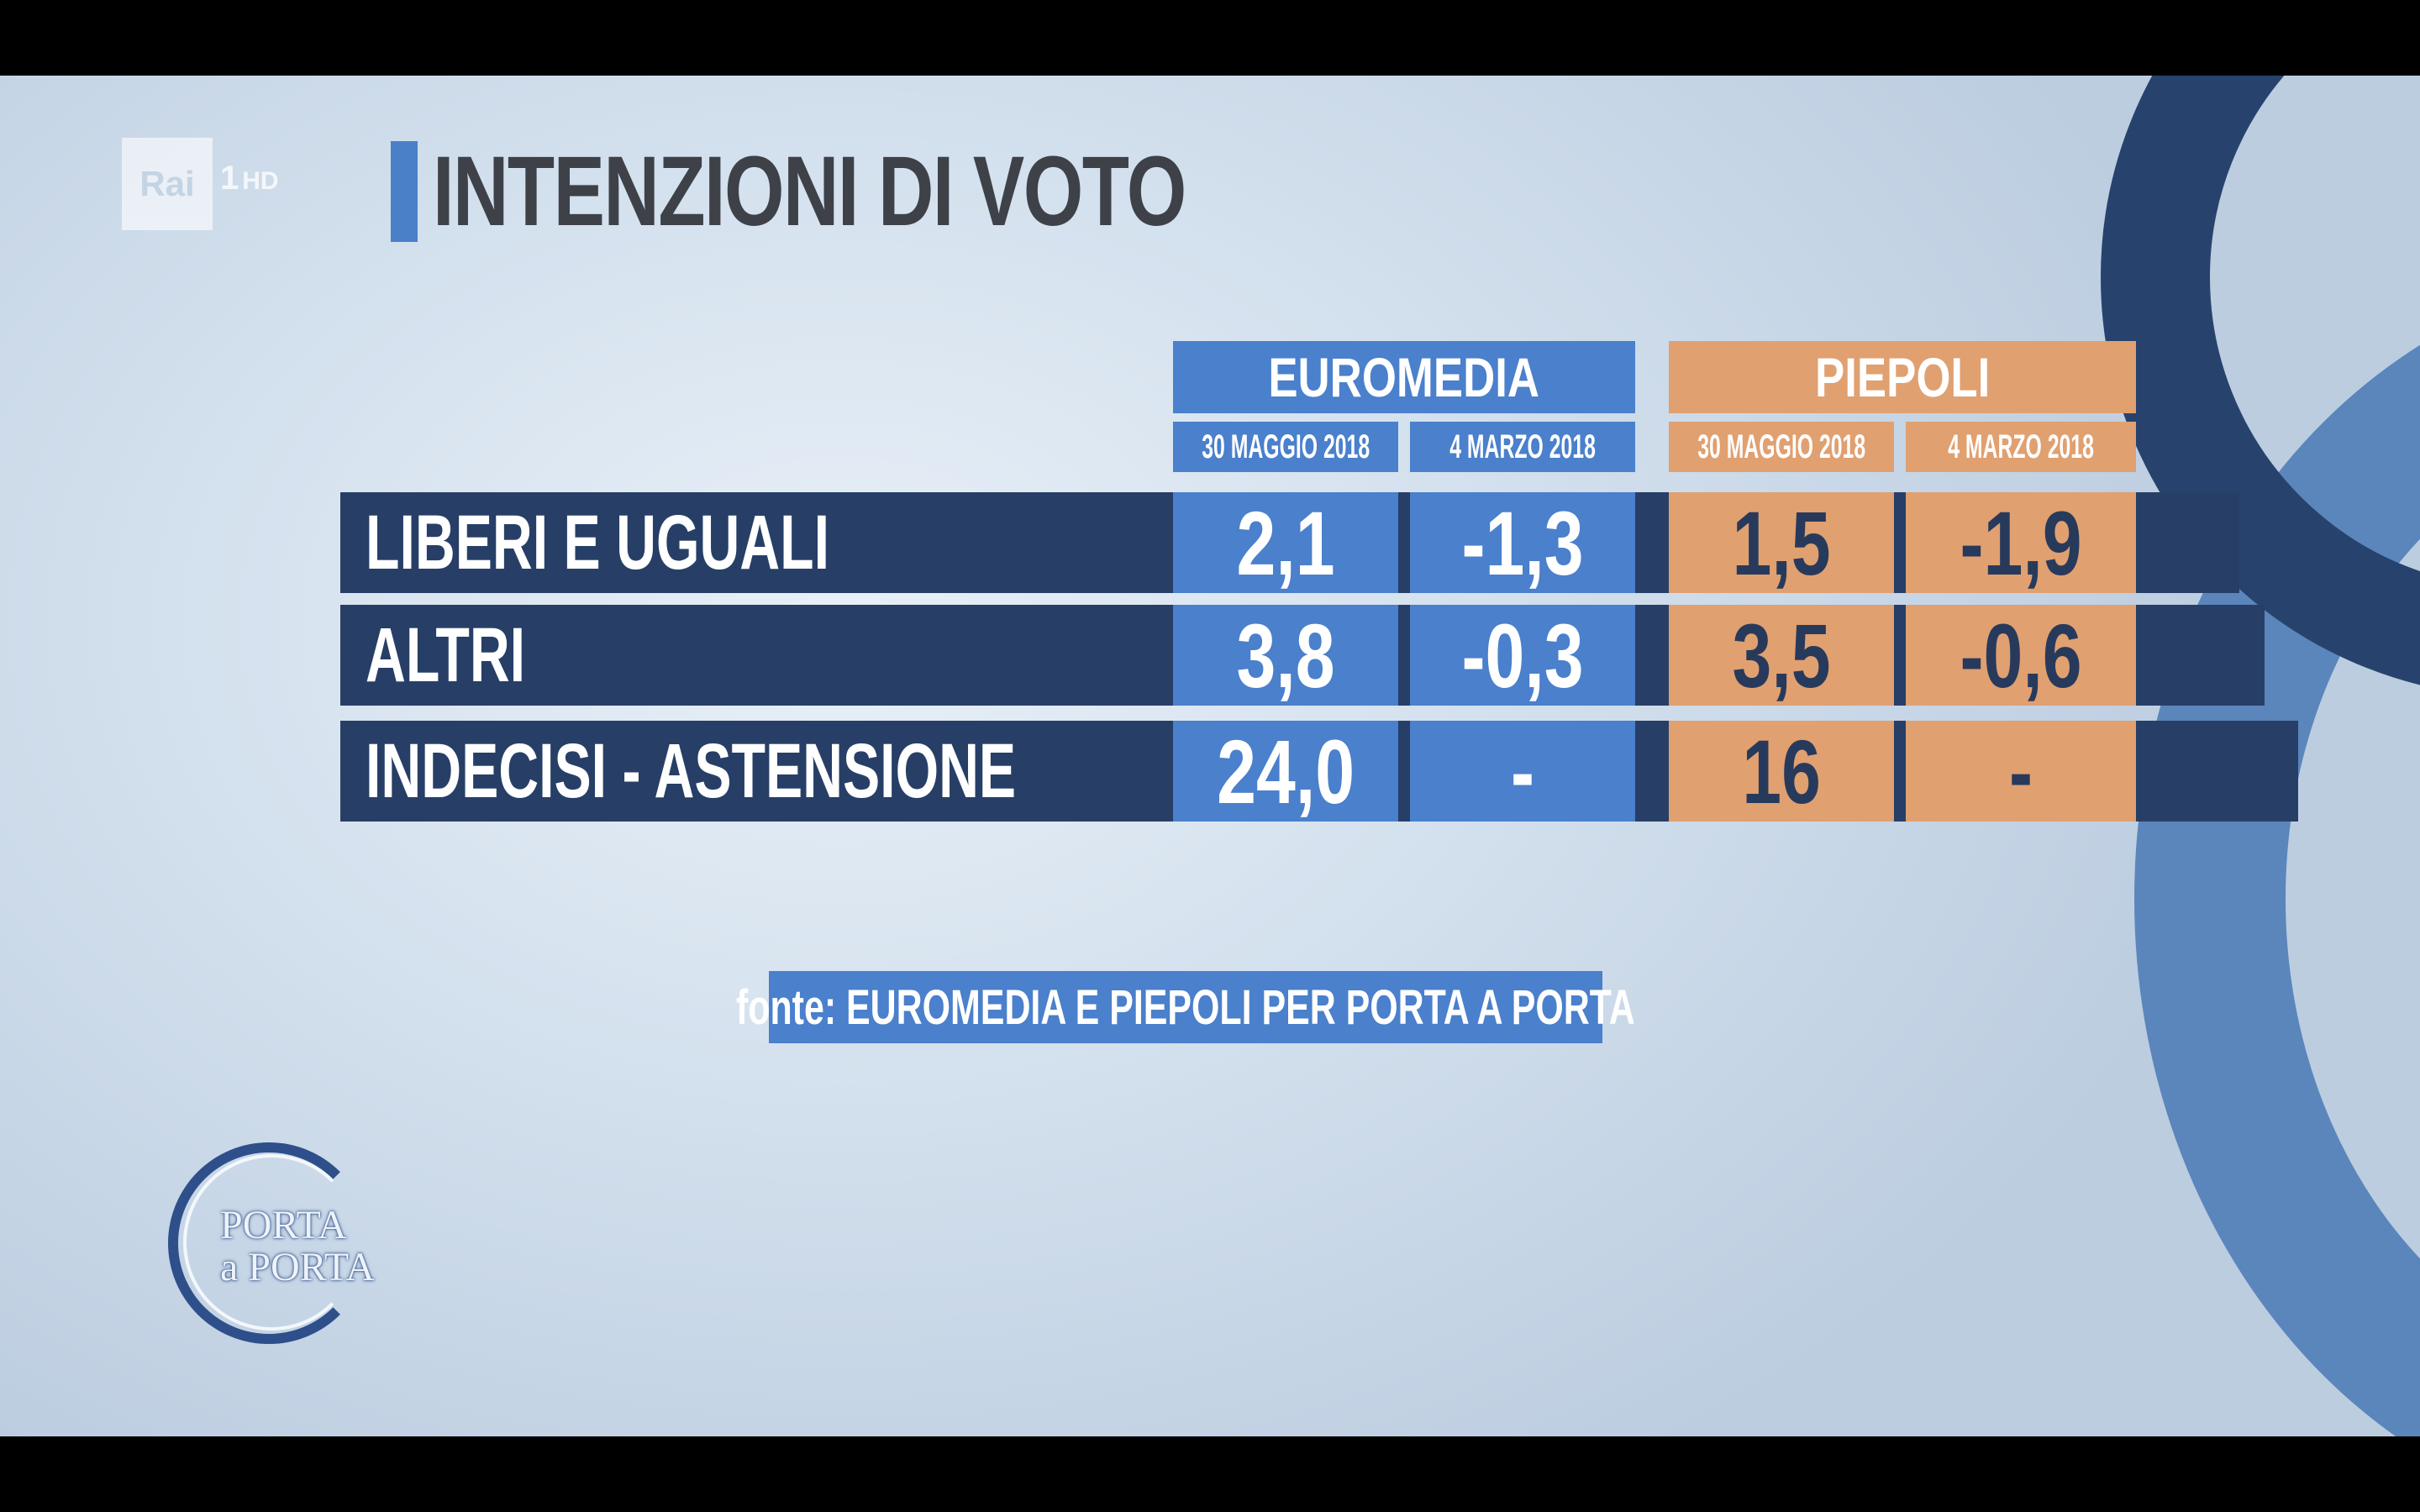 This screenshot has height=1512, width=2420. I want to click on pollster-name: EUROMEDIA, so click(1404, 377).